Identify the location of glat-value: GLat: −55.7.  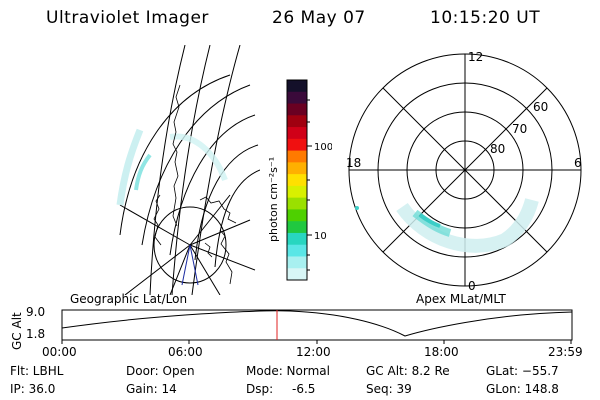
(522, 371).